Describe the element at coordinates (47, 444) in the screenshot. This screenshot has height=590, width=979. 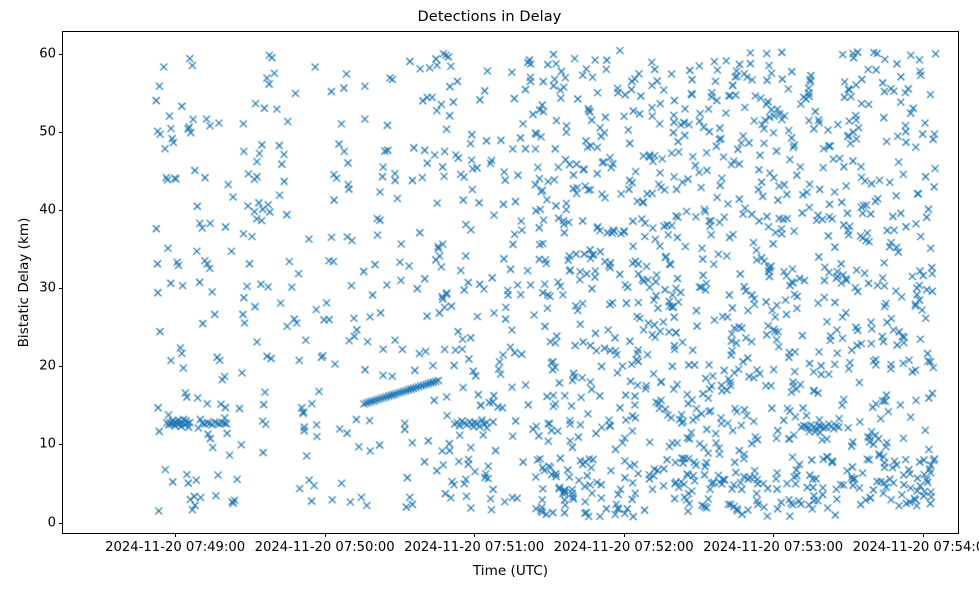
I see `y-tick-label: 10` at that location.